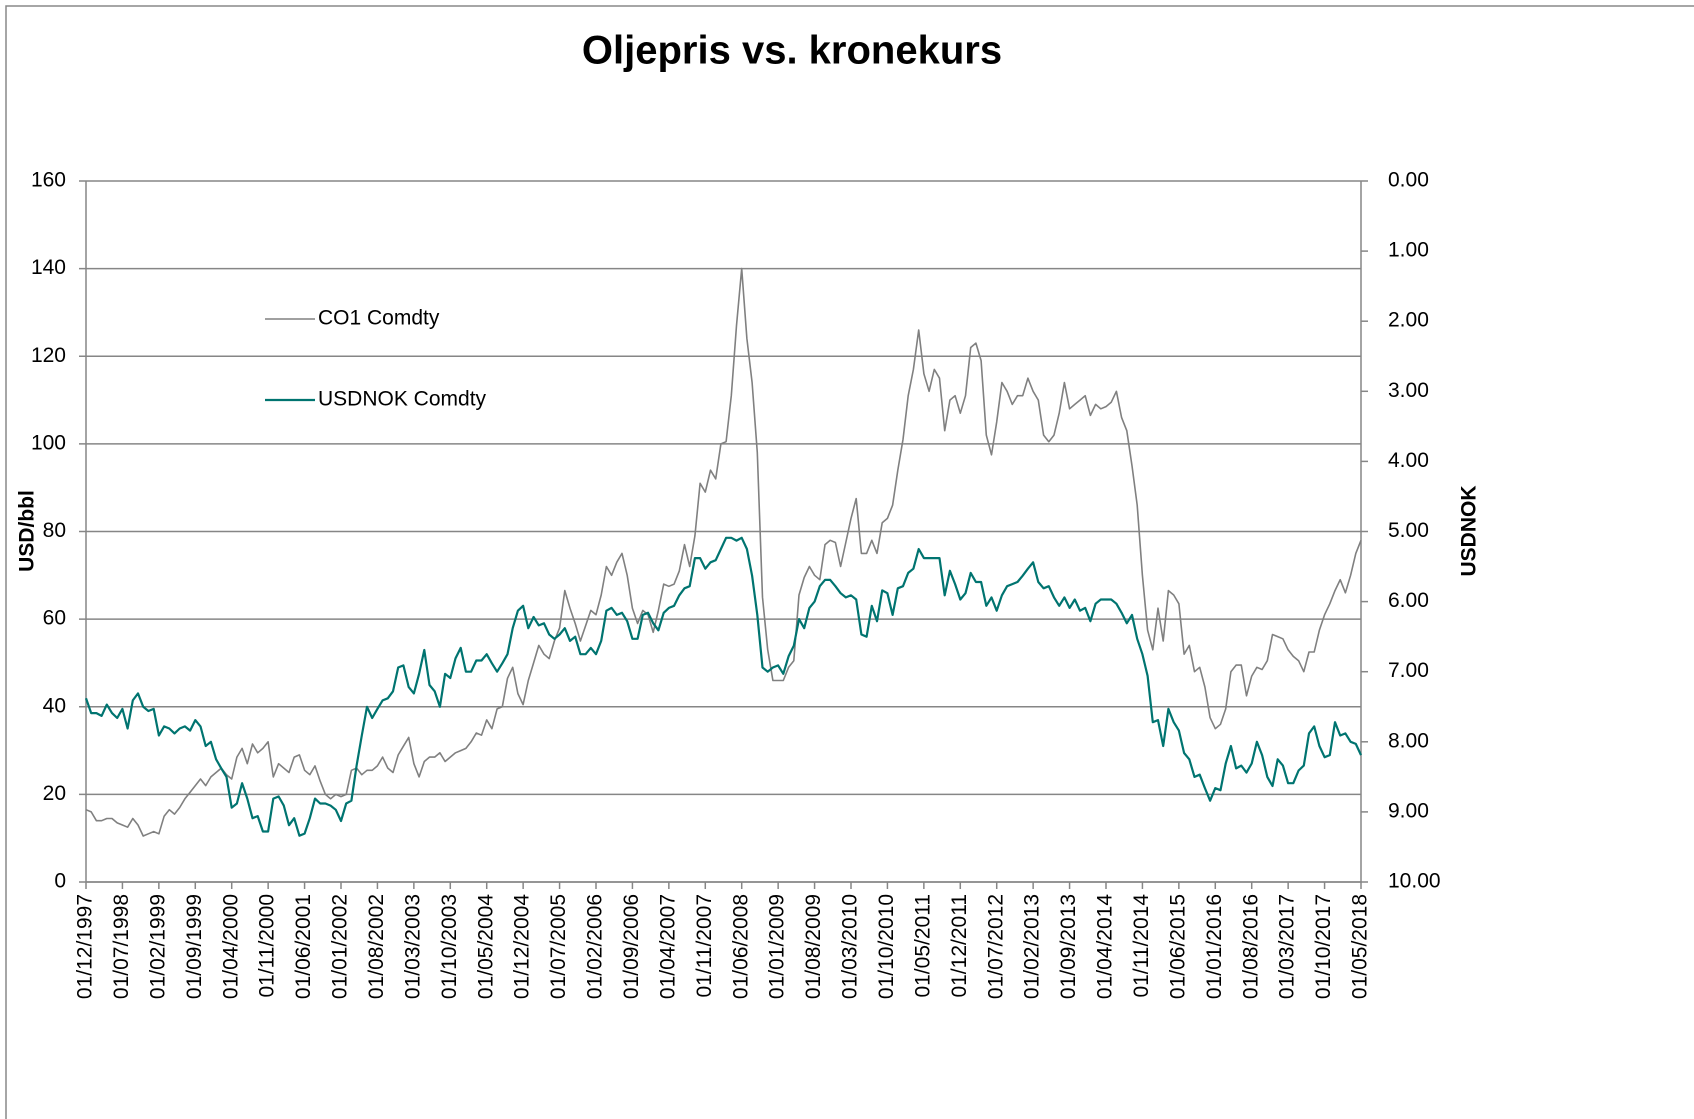  I want to click on y2-tick-label: 5.00, so click(1408, 530).